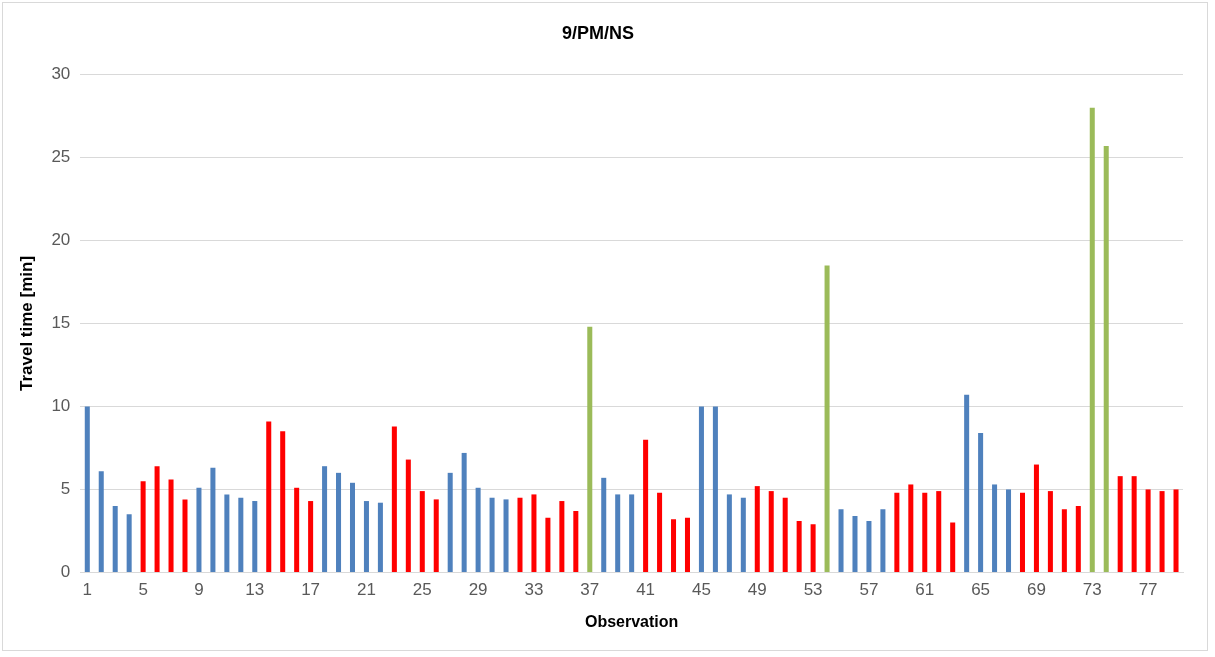 Image resolution: width=1215 pixels, height=657 pixels. What do you see at coordinates (366, 590) in the screenshot?
I see `x-tick-label: 21` at bounding box center [366, 590].